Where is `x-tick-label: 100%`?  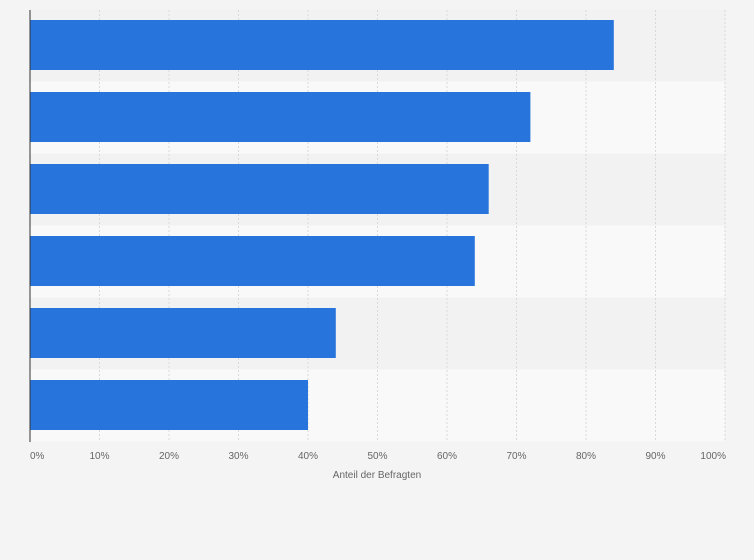
x-tick-label: 100% is located at coordinates (713, 456).